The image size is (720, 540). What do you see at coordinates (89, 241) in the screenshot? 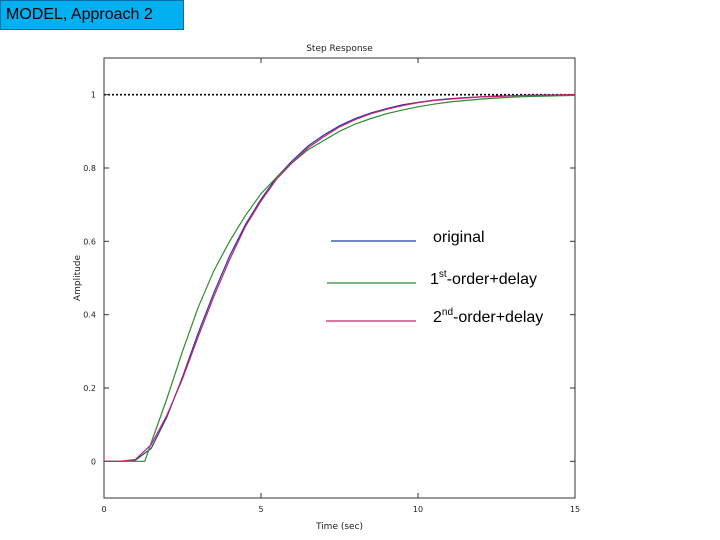
I see `y-tick-label: 0.6` at bounding box center [89, 241].